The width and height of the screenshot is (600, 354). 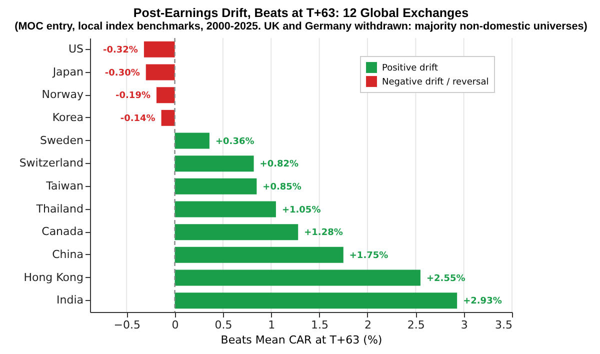 What do you see at coordinates (68, 117) in the screenshot?
I see `y-tick-label: Korea` at bounding box center [68, 117].